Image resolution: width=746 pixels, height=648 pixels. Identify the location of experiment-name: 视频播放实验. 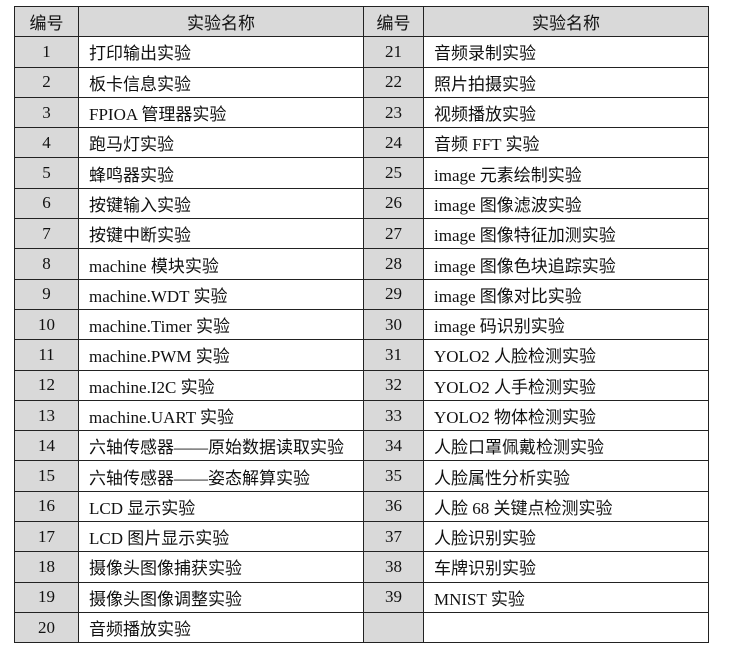
(566, 112).